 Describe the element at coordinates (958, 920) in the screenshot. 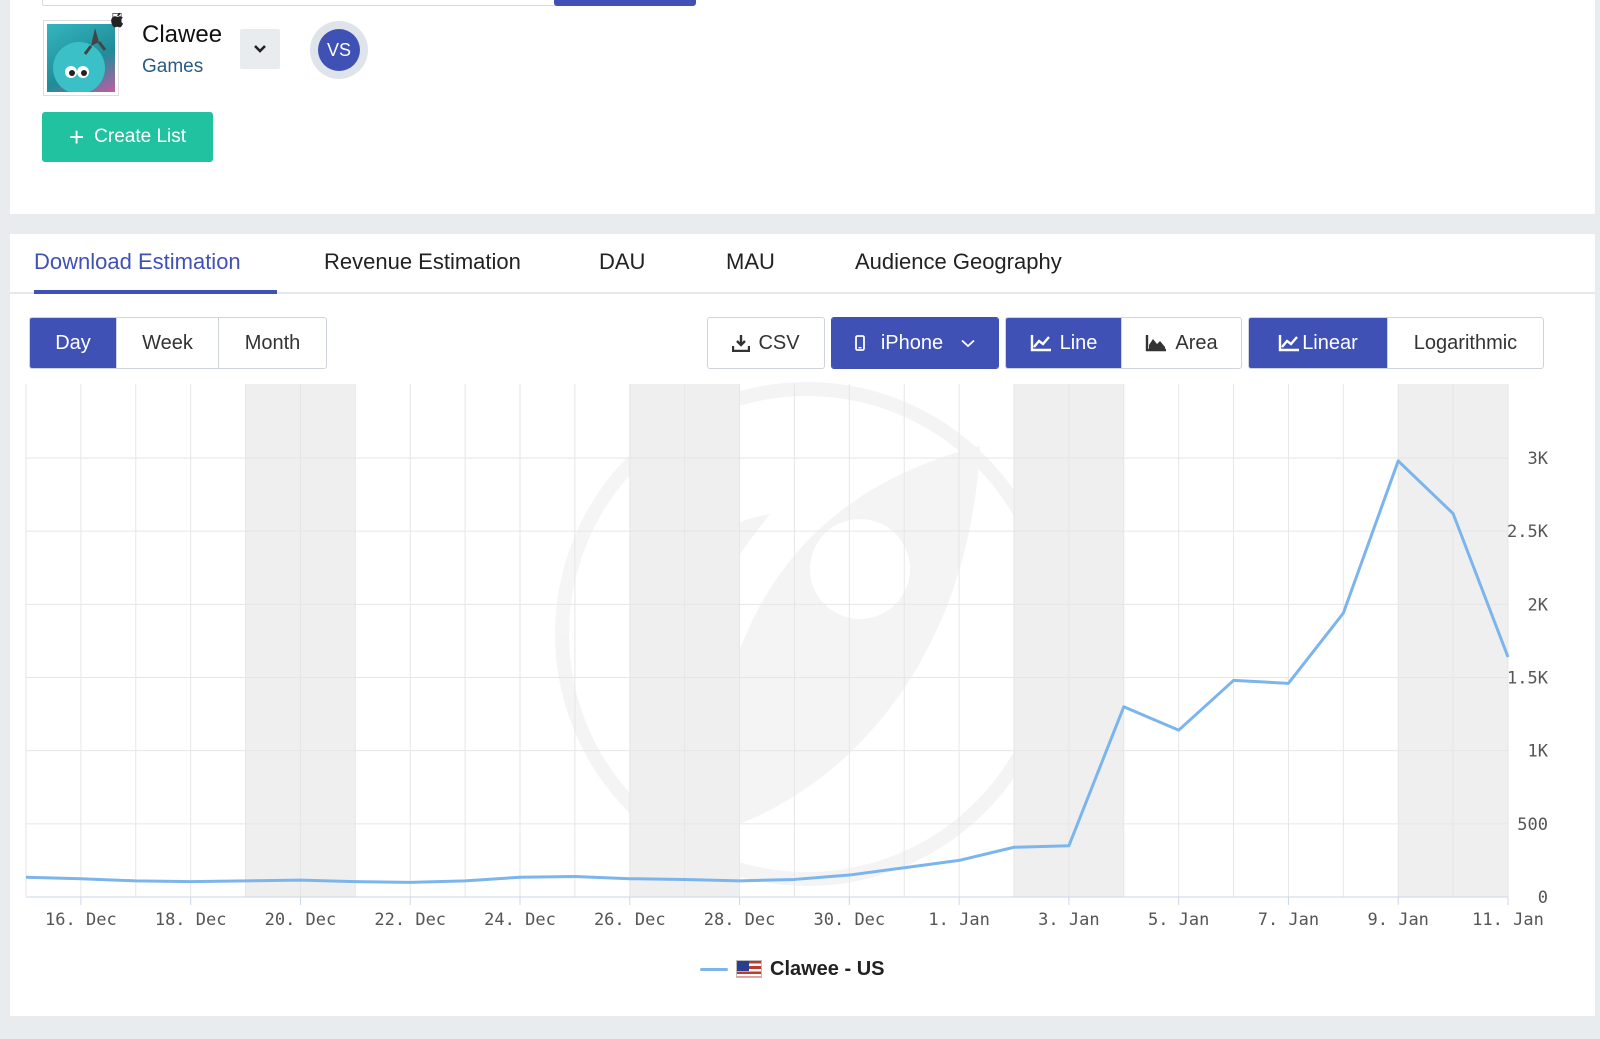

I see `x-tick-label: 1. Jan` at that location.